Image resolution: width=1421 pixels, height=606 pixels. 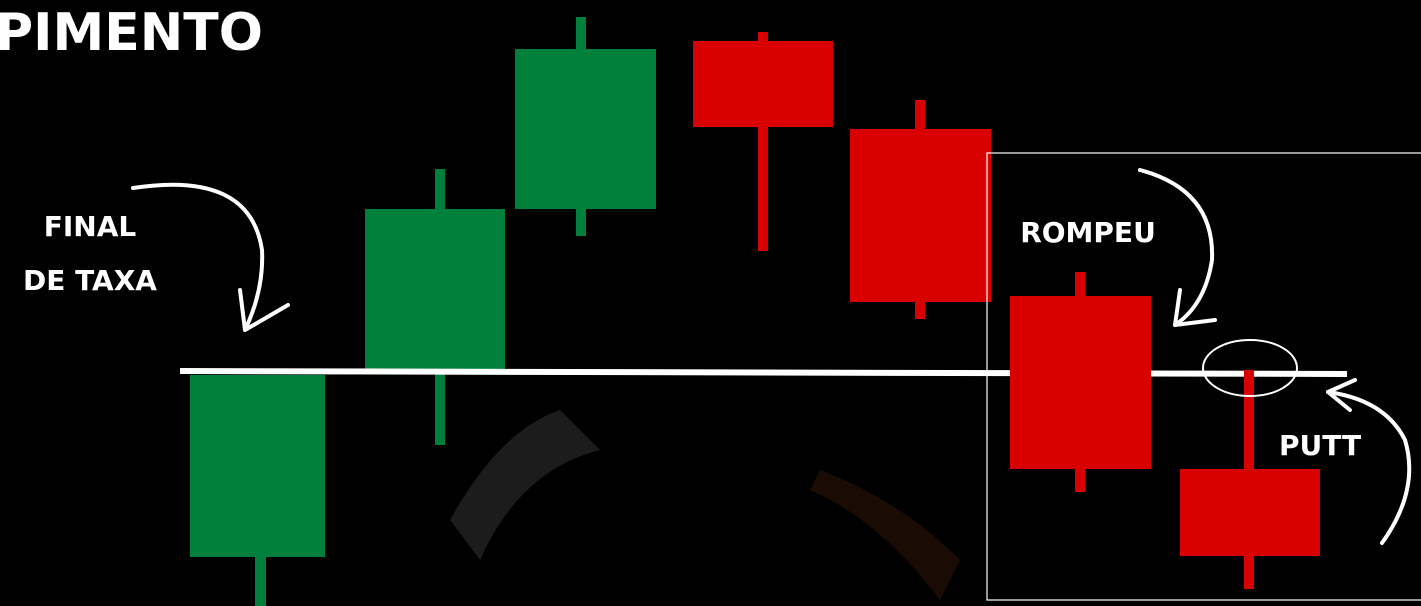 What do you see at coordinates (90, 280) in the screenshot?
I see `label: DE TAXA` at bounding box center [90, 280].